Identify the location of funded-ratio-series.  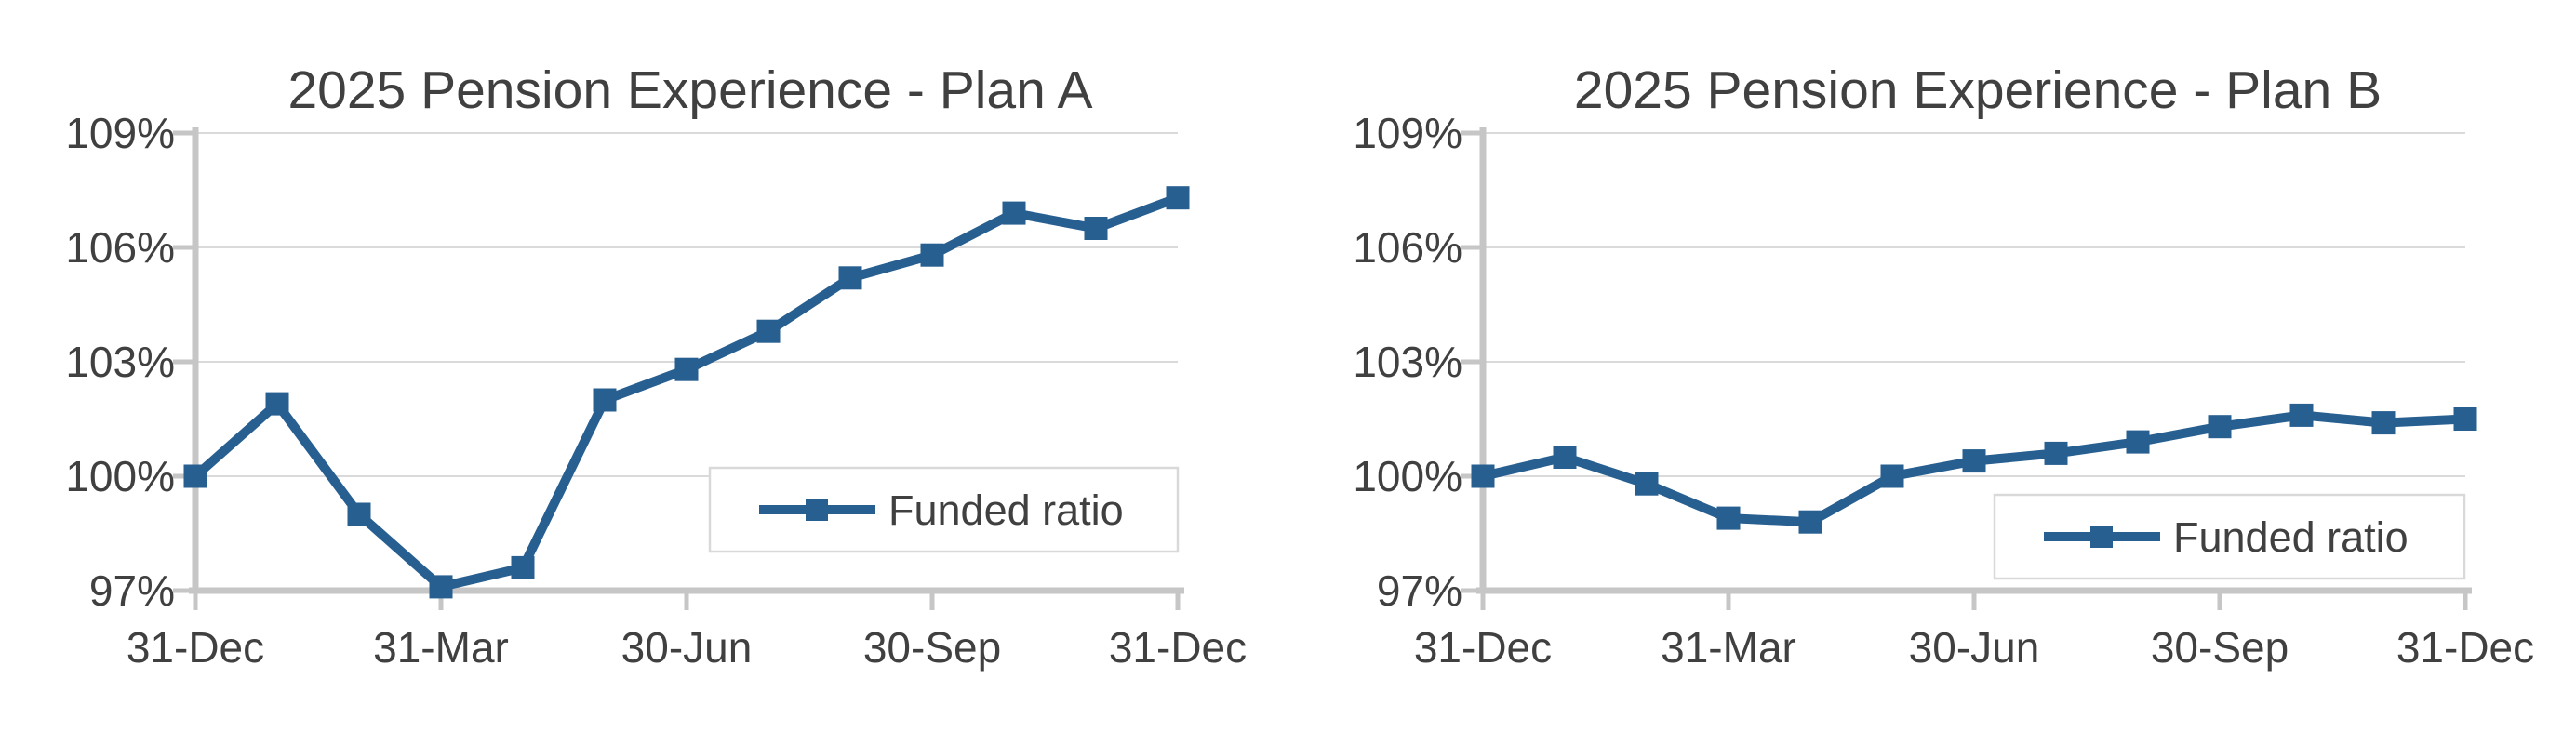
(1974, 468).